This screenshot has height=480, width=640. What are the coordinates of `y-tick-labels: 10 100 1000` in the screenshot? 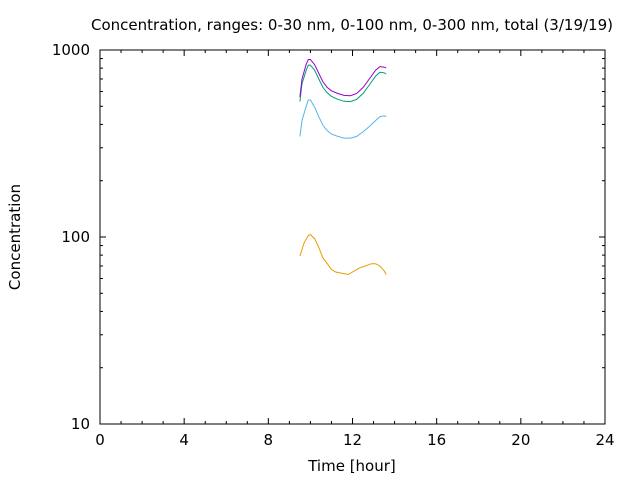 It's located at (71, 237).